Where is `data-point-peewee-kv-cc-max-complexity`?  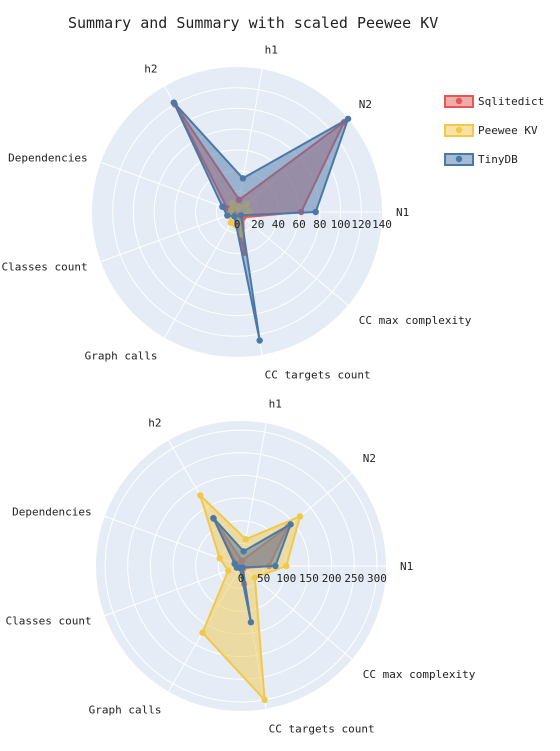
data-point-peewee-kv-cc-max-complexity is located at coordinates (255, 577).